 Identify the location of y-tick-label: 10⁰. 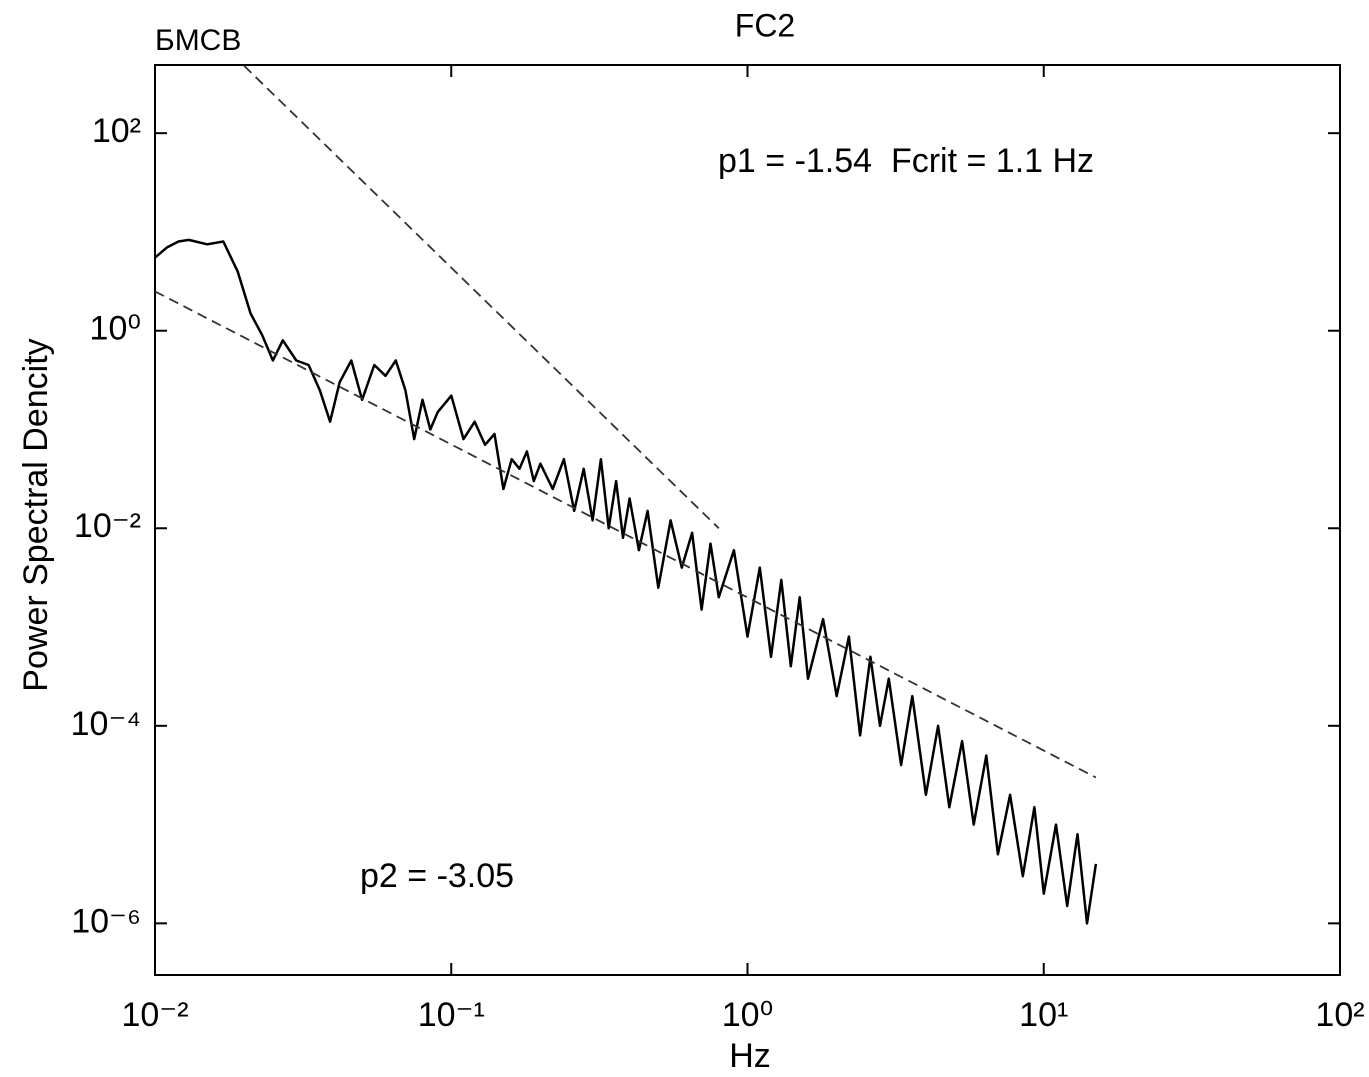
(115, 329).